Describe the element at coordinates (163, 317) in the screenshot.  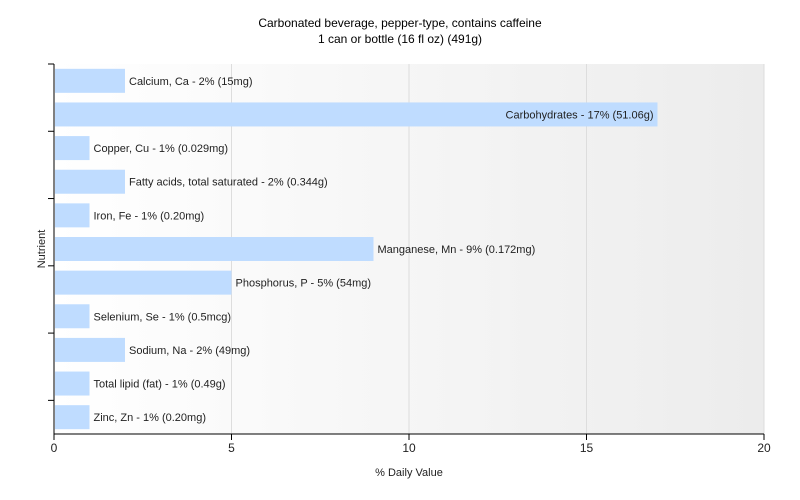
I see `bar-label: Selenium, Se - 1% (0.5mcg)` at that location.